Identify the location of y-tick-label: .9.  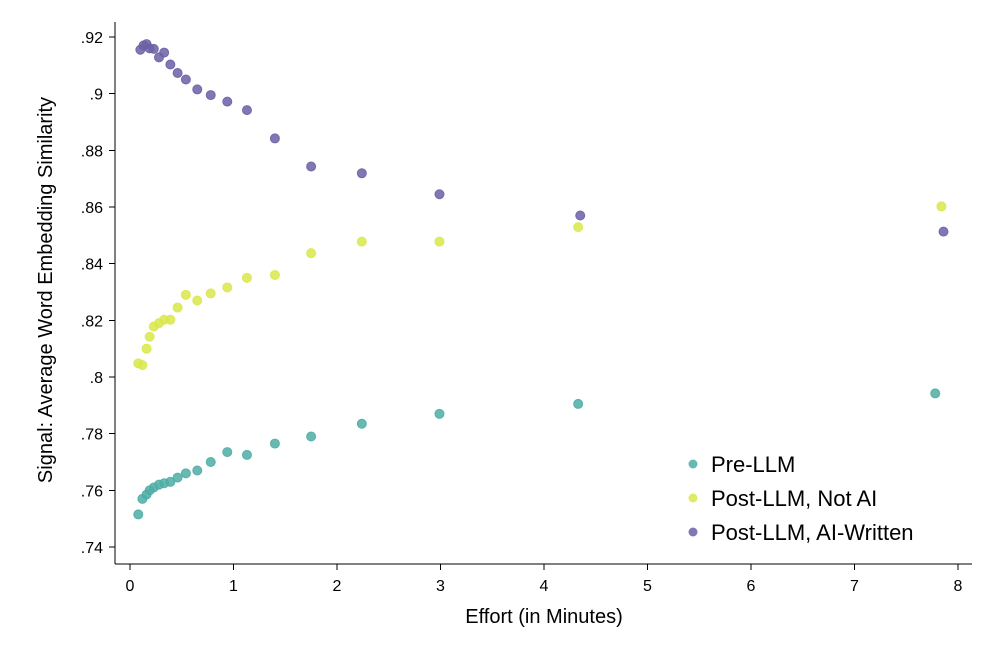
(96, 95).